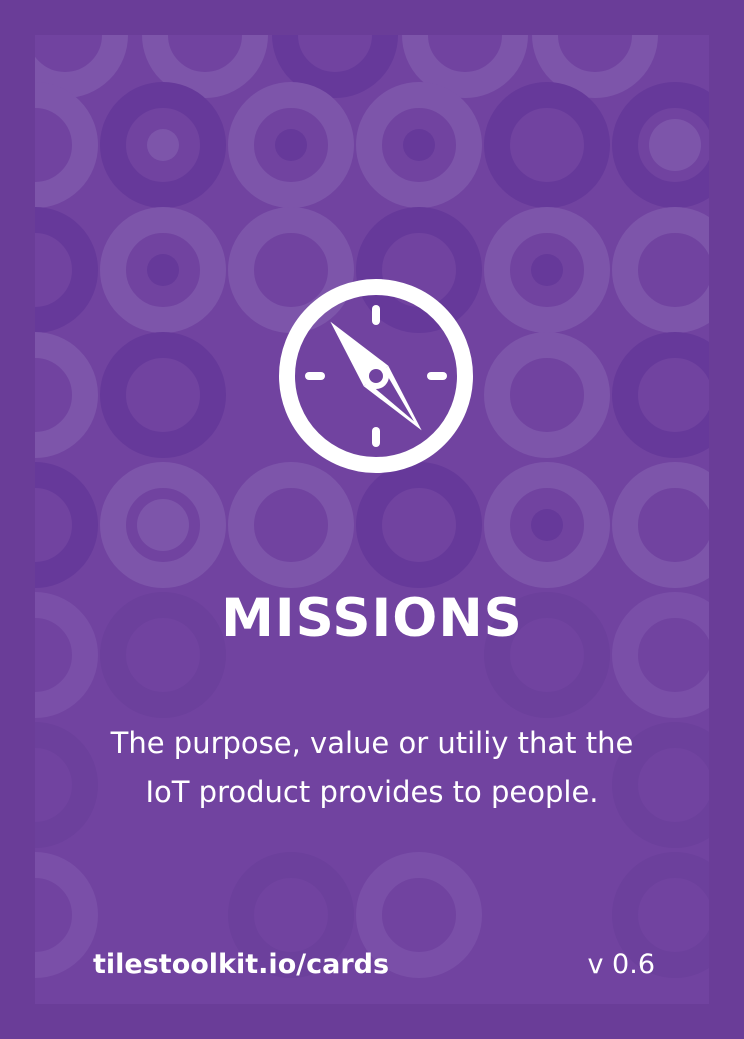  Describe the element at coordinates (241, 964) in the screenshot. I see `footer-url: tilestoolkit.io/cards` at that location.